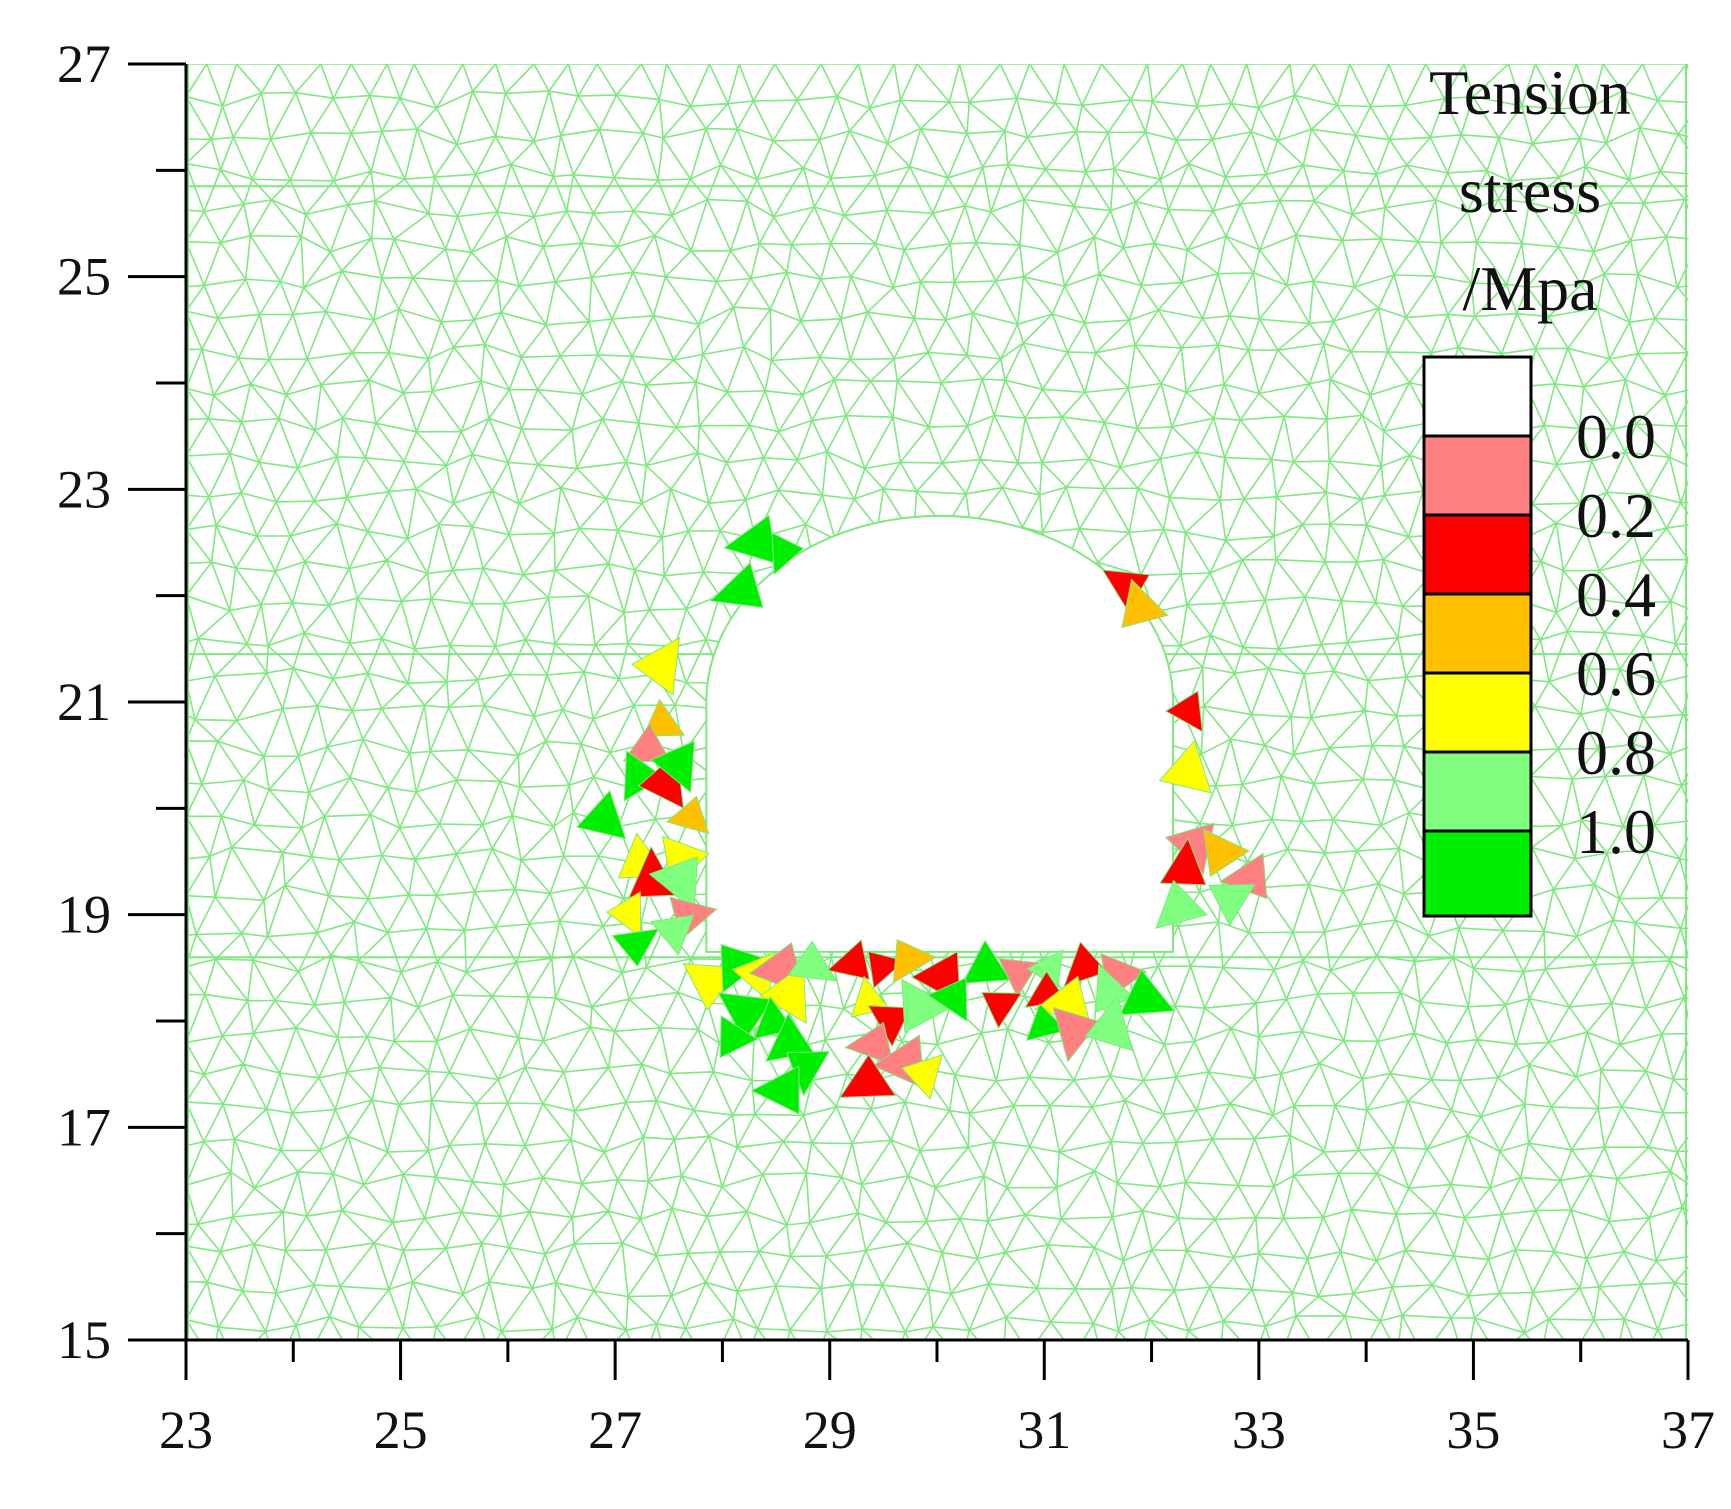 Image resolution: width=1731 pixels, height=1509 pixels. What do you see at coordinates (186, 1430) in the screenshot?
I see `x-tick-label: 23` at bounding box center [186, 1430].